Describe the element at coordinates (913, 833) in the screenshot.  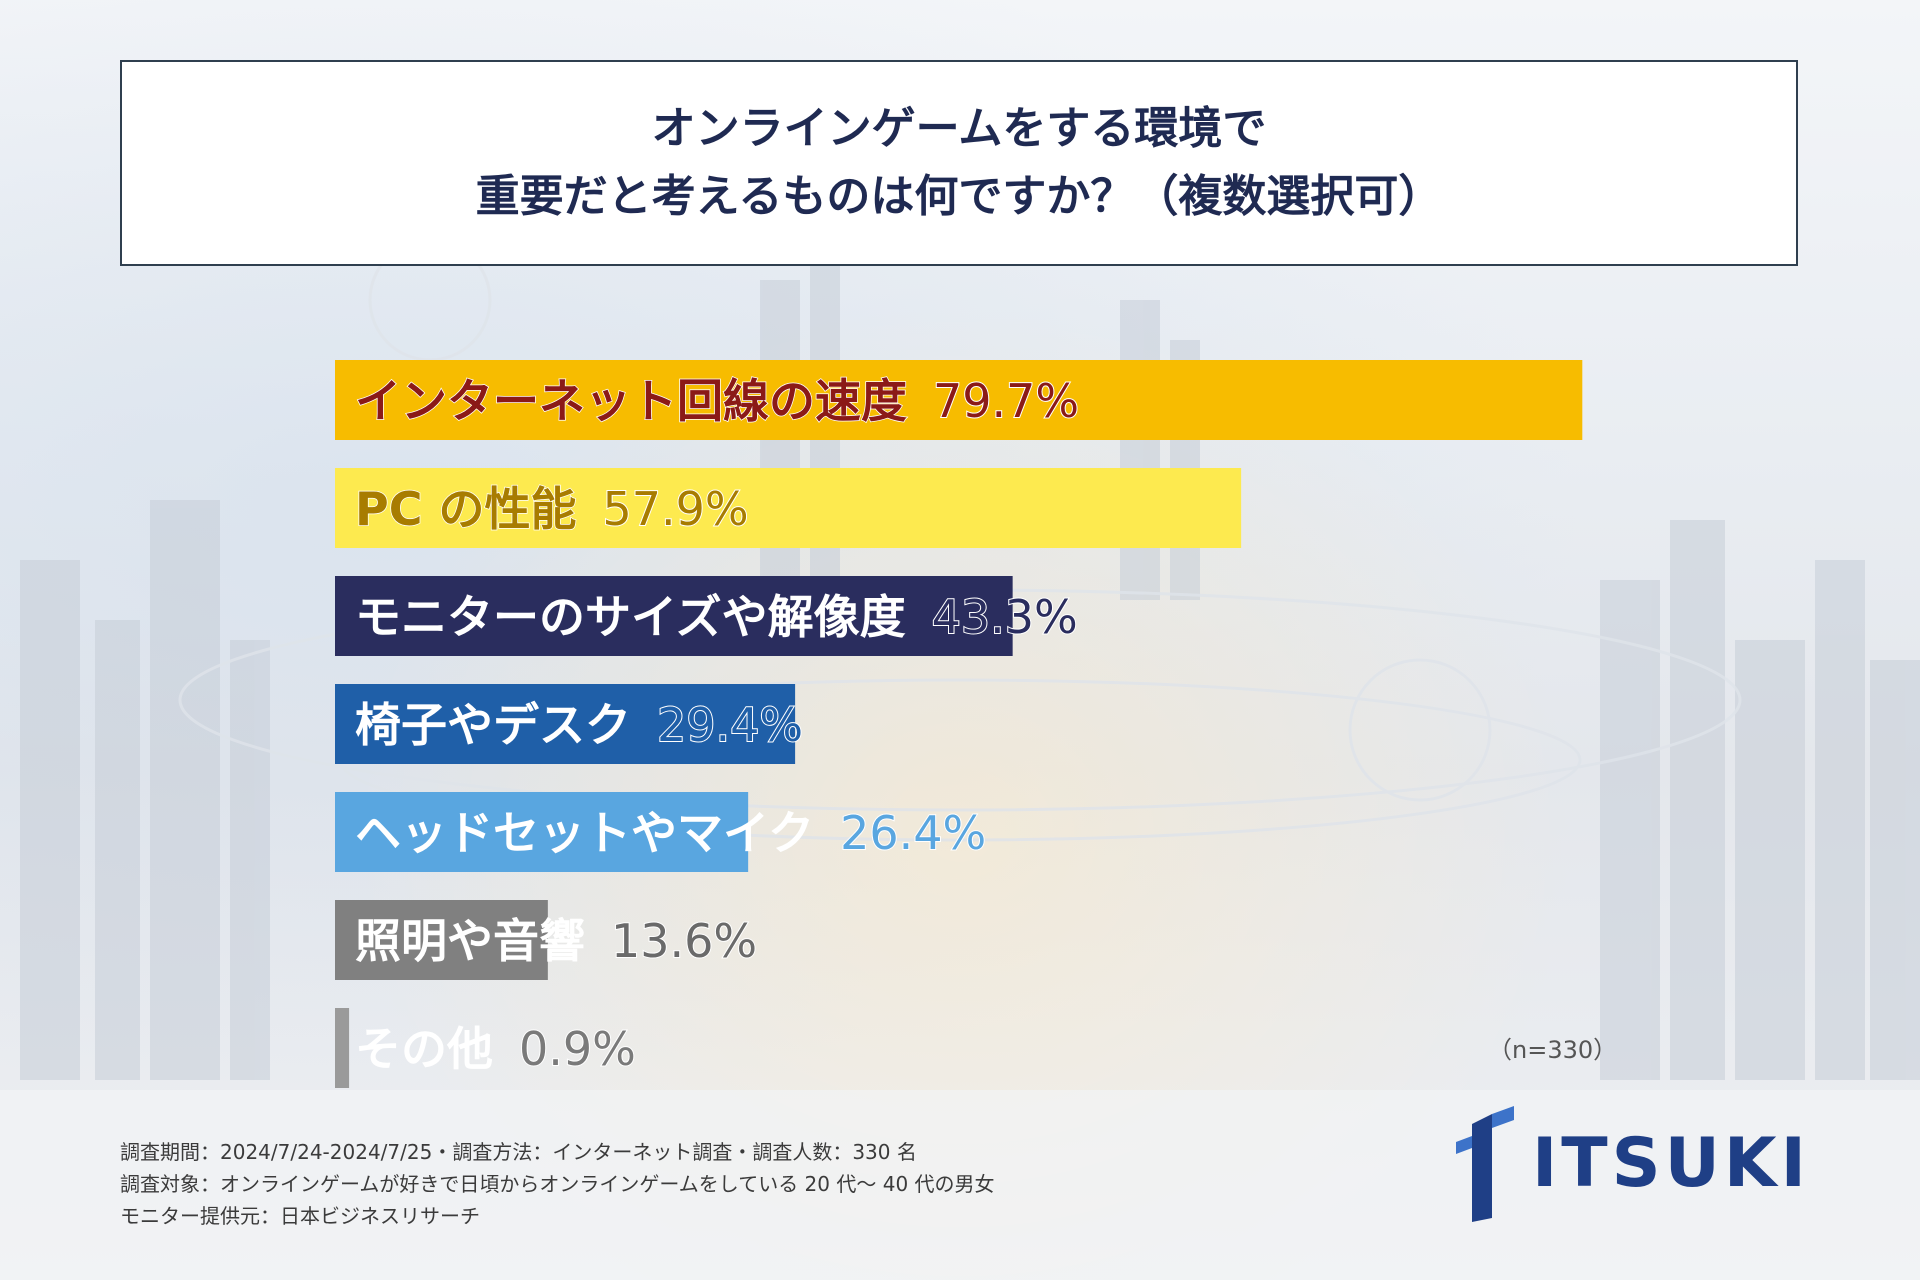
I see `value-label-4: 26.4%` at that location.